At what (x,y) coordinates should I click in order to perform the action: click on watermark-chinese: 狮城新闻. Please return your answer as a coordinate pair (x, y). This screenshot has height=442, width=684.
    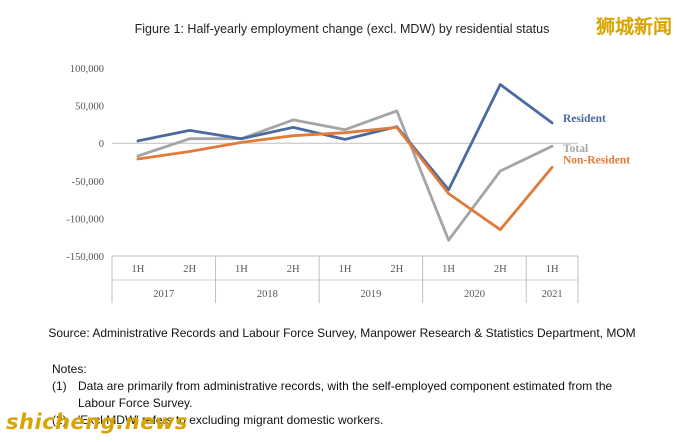
    Looking at the image, I should click on (633, 27).